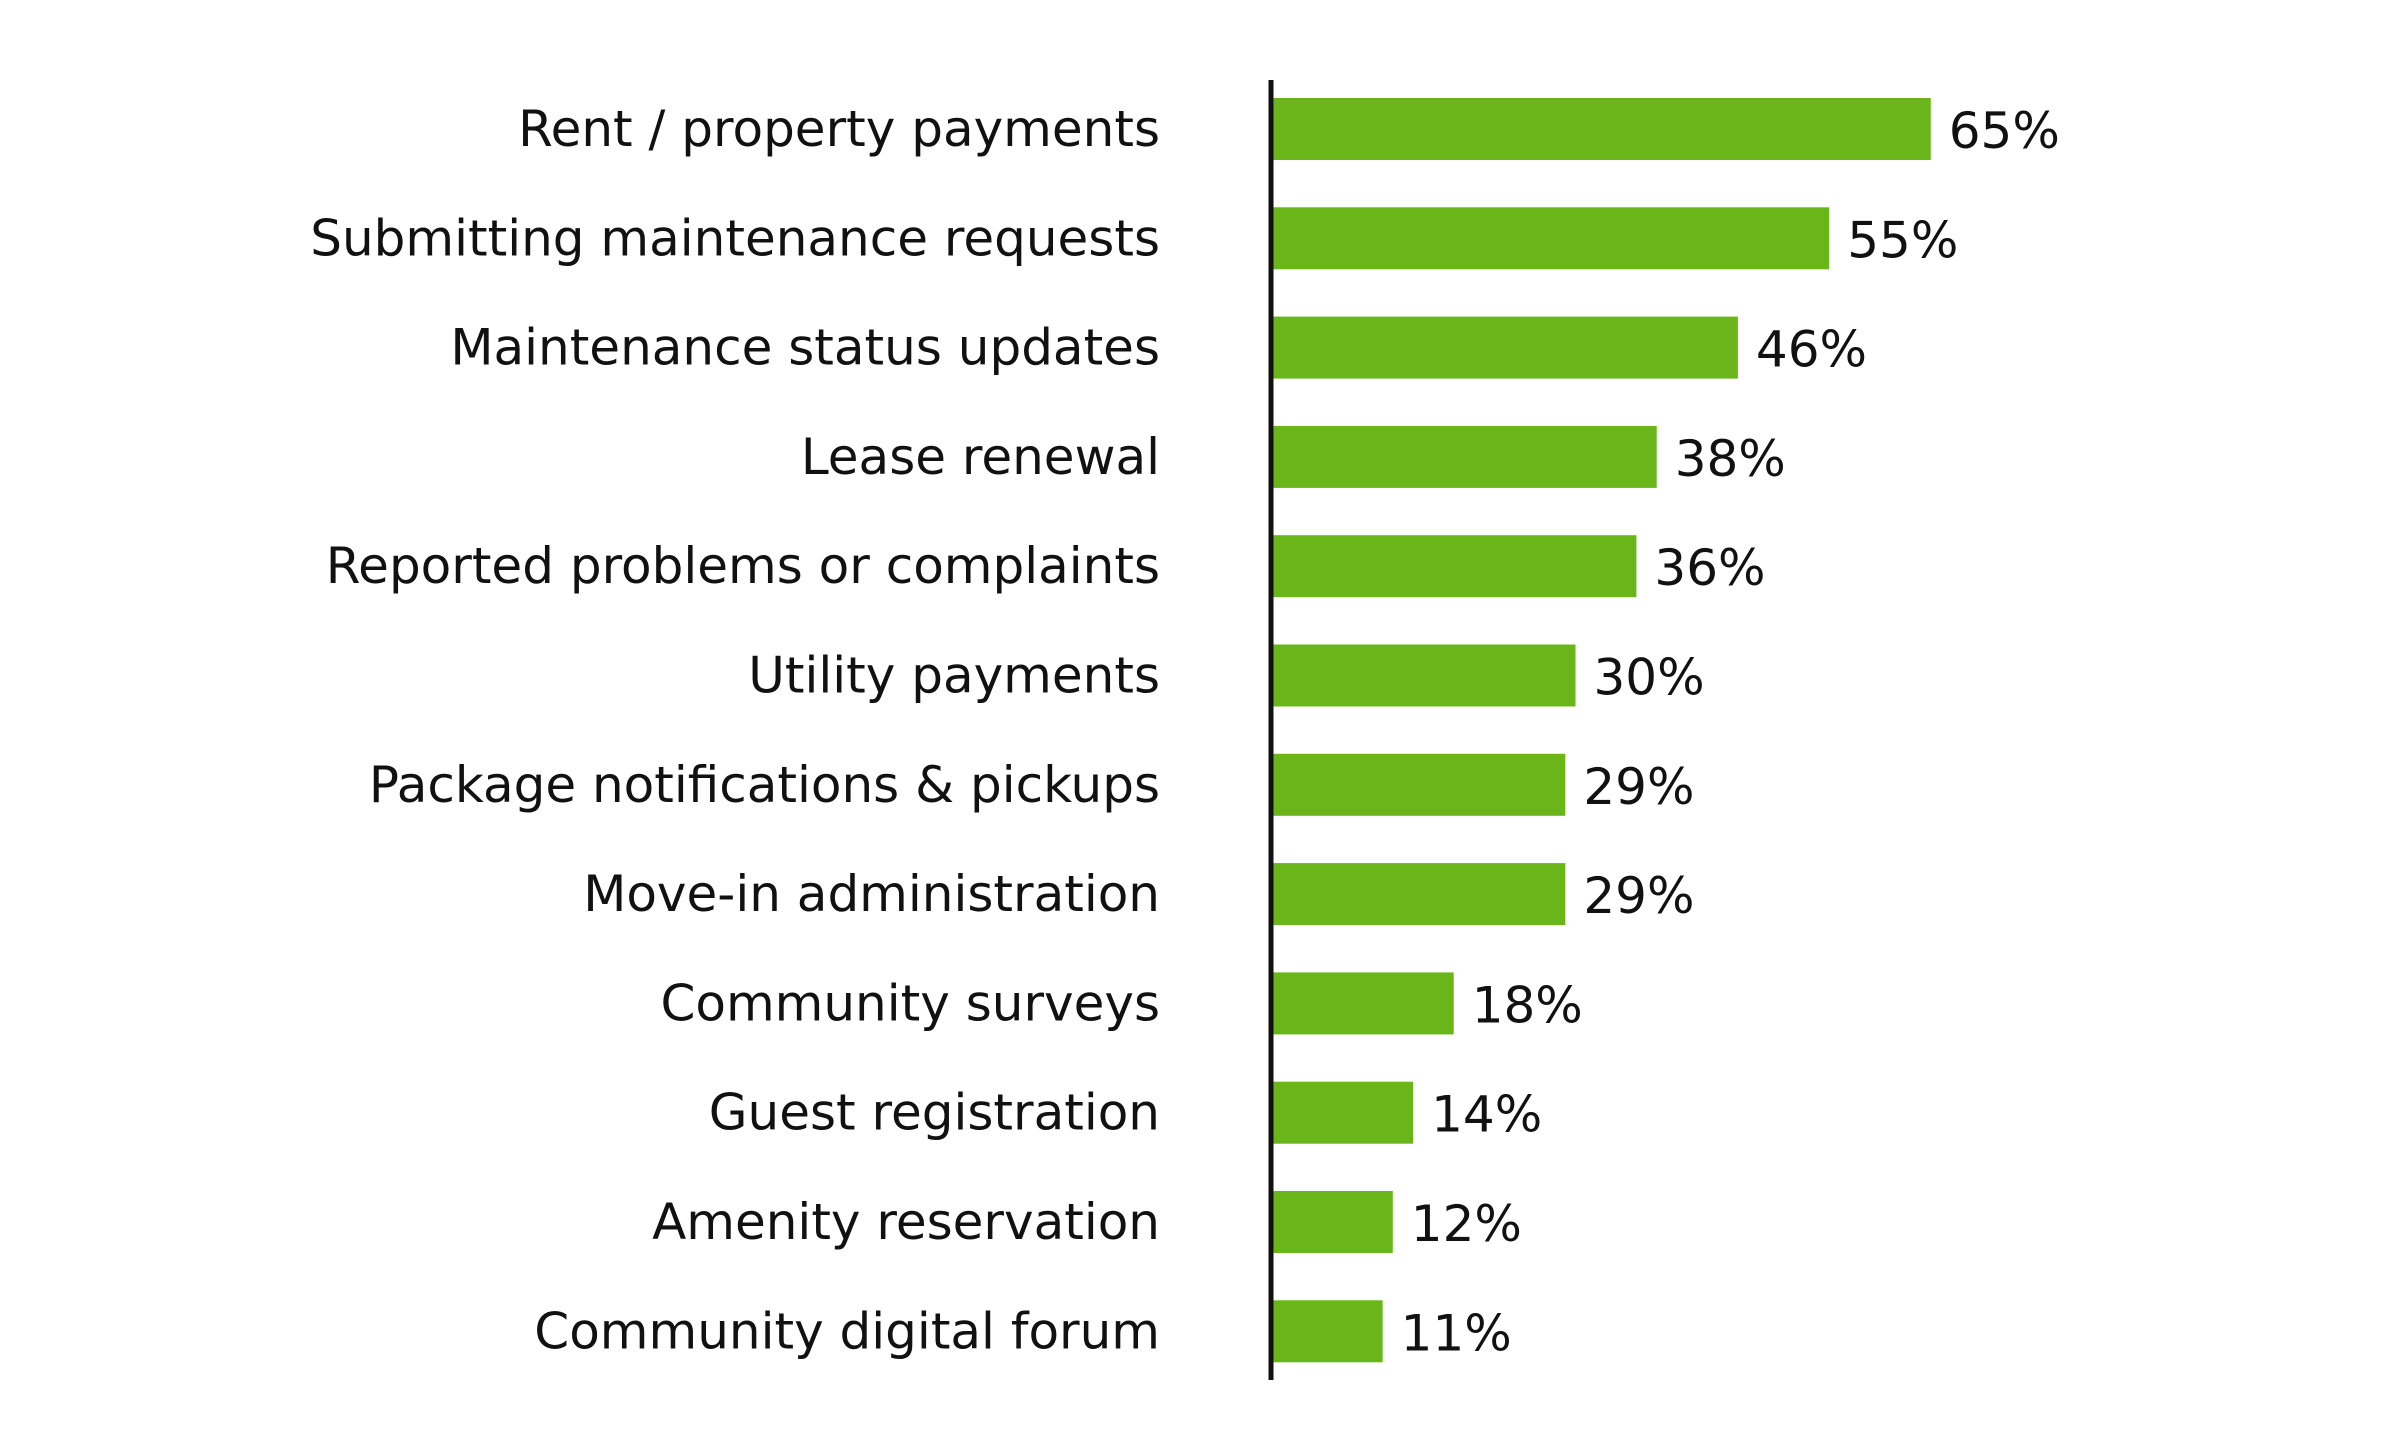  I want to click on category-label: Lease renewal, so click(980, 457).